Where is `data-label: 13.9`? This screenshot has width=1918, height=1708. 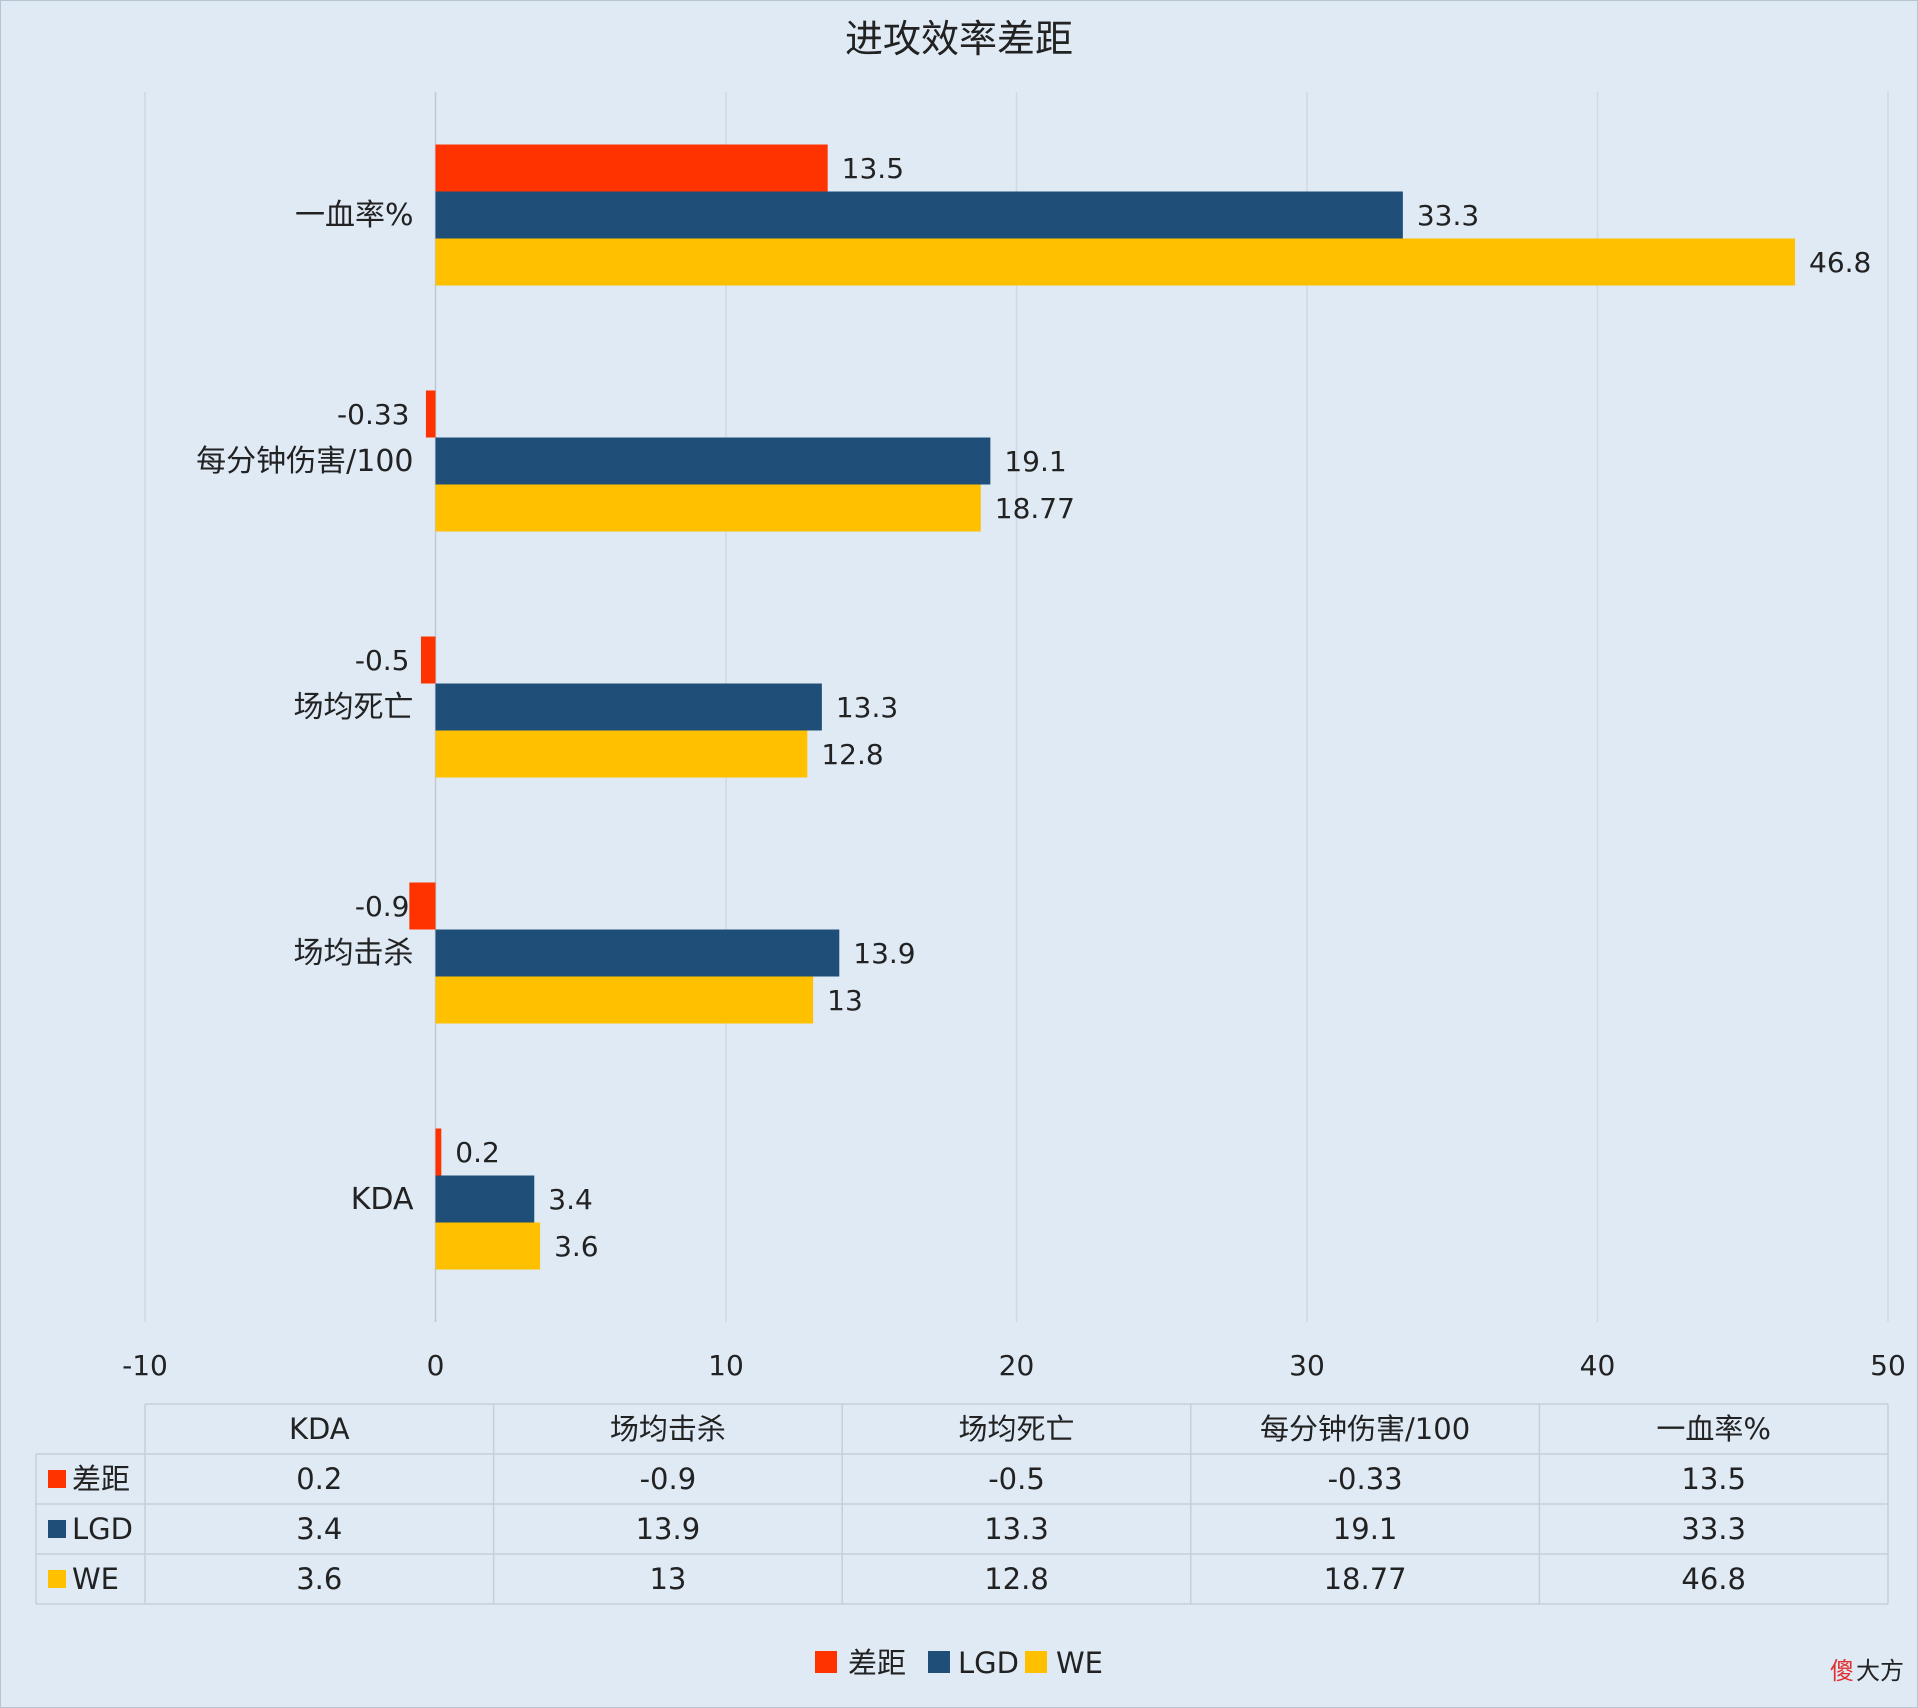
data-label: 13.9 is located at coordinates (884, 953).